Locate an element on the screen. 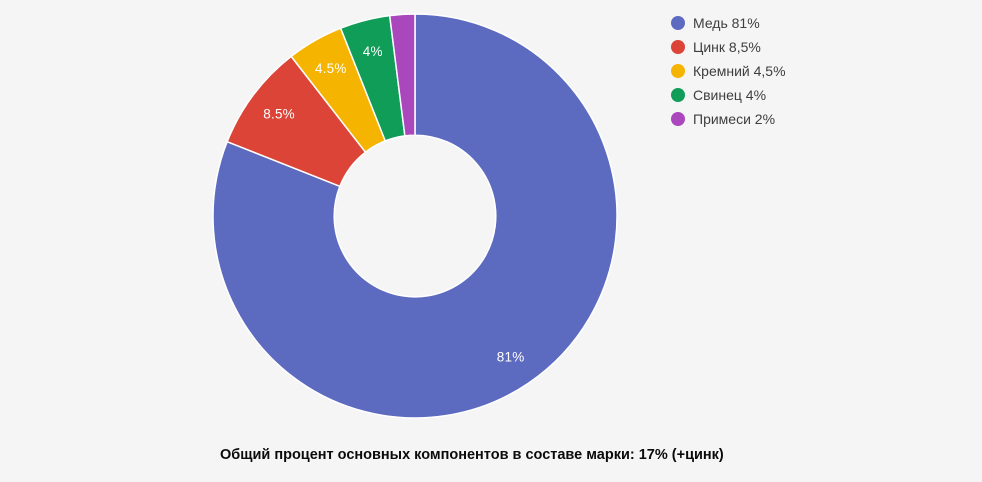 This screenshot has height=482, width=982. legend-item-impurities: Примеси 2% is located at coordinates (728, 119).